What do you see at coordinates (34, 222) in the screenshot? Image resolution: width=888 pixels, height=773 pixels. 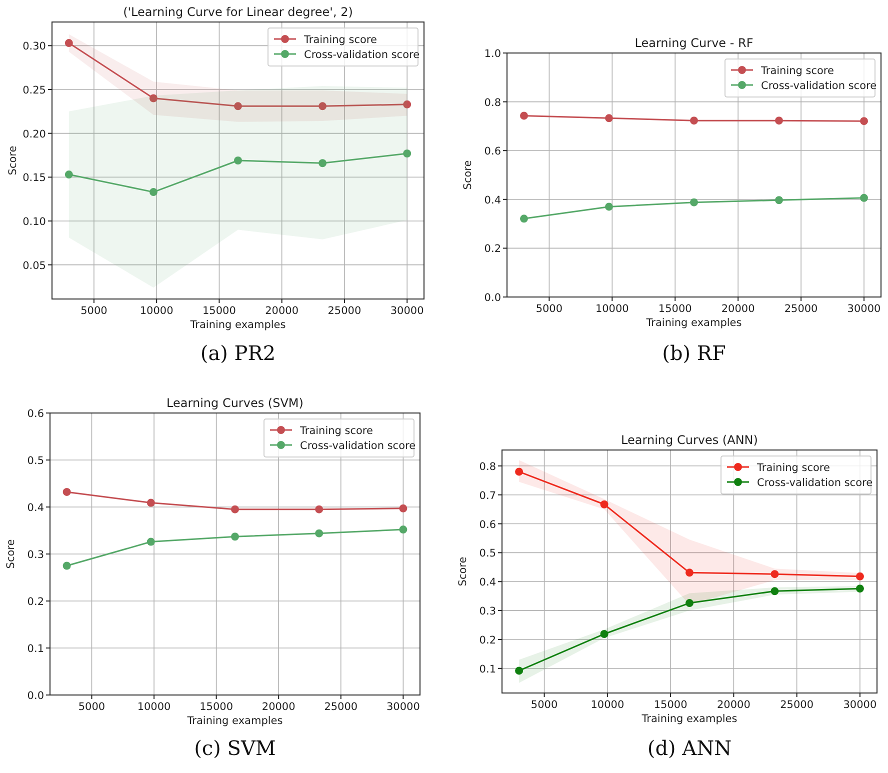 I see `y-tick-label: 0.10` at bounding box center [34, 222].